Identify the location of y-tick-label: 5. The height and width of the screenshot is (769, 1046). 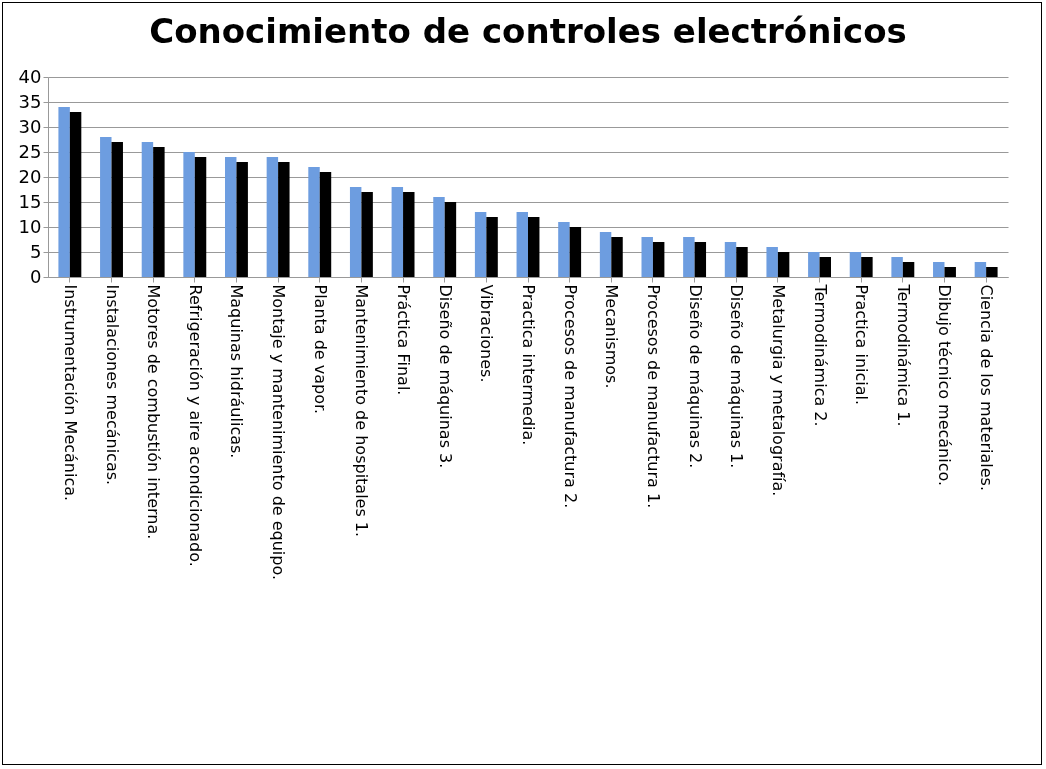
(36, 251).